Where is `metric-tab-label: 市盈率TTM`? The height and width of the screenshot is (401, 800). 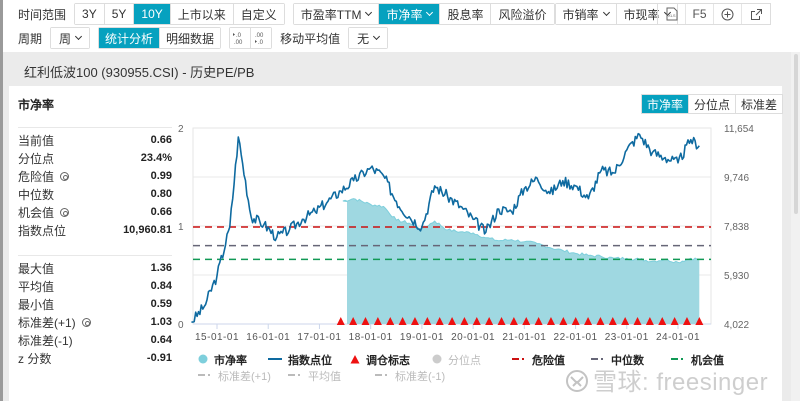
metric-tab-label: 市盈率TTM is located at coordinates (331, 14).